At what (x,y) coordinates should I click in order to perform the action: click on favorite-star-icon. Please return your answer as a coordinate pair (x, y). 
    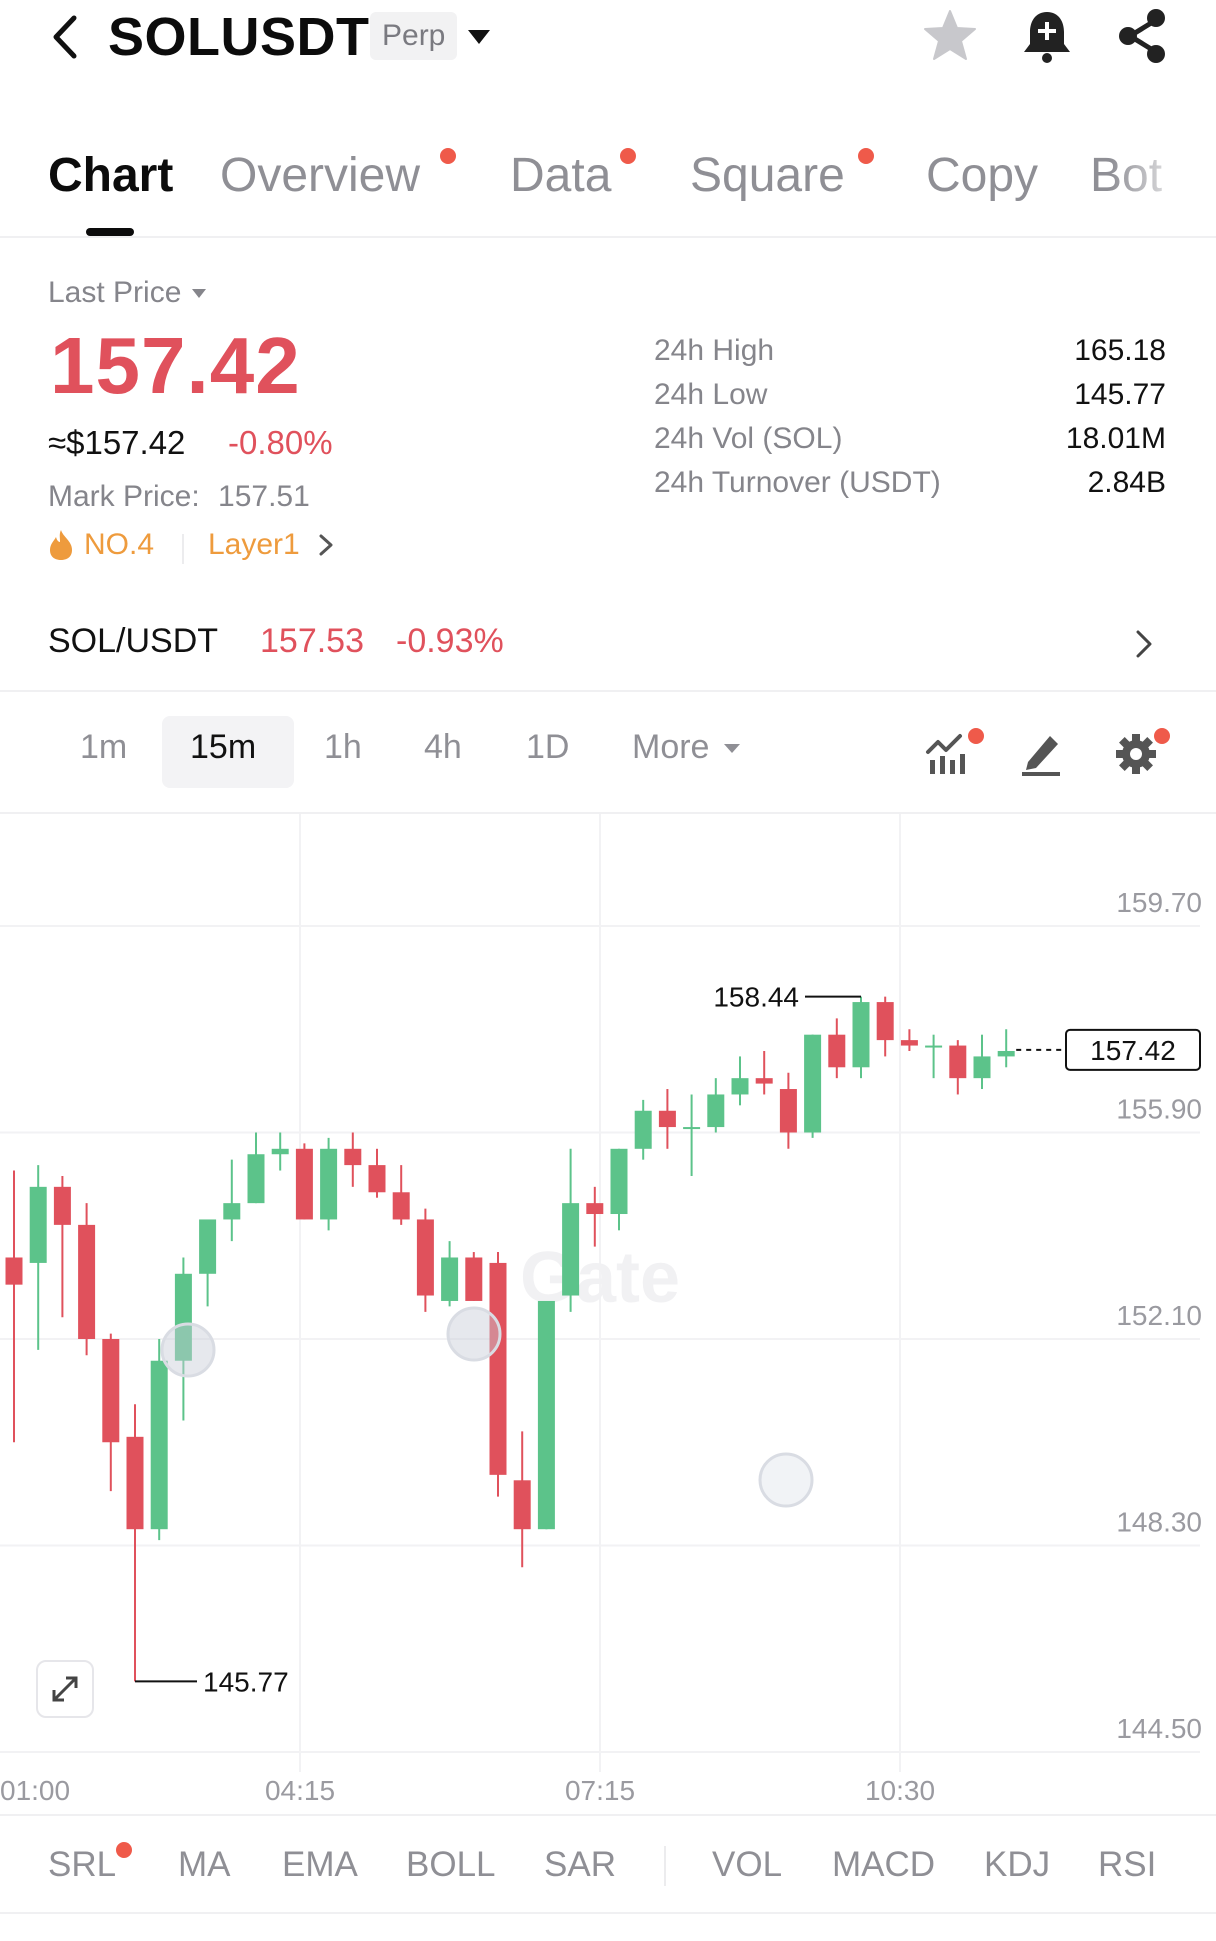
    Looking at the image, I should click on (950, 36).